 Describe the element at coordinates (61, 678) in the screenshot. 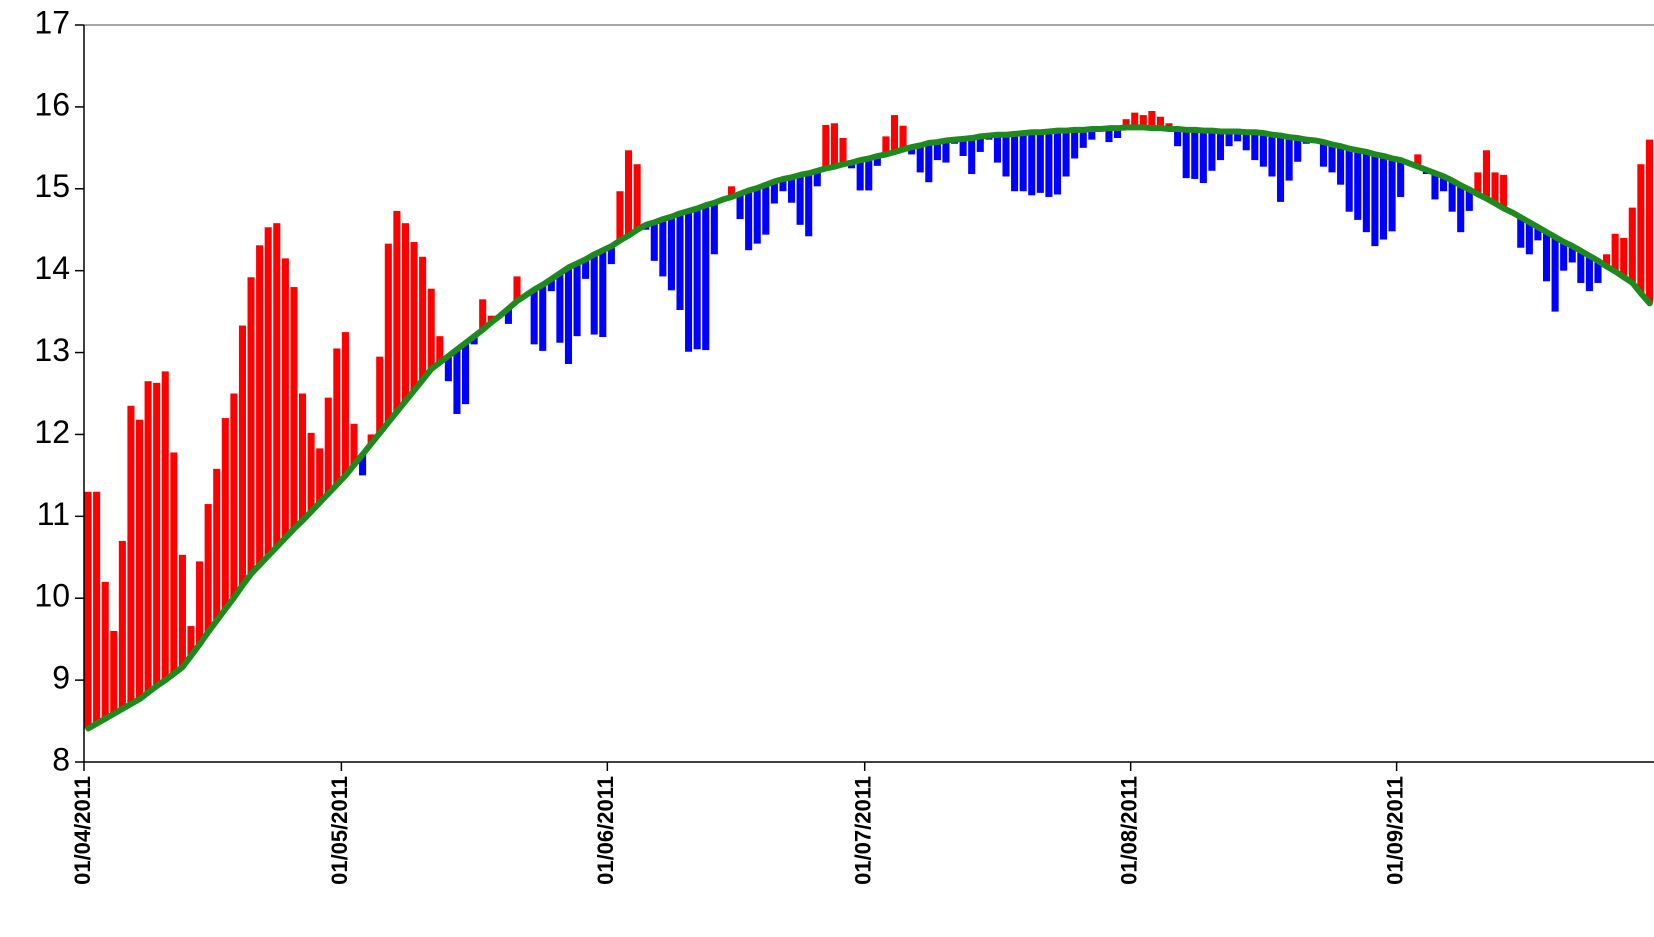

I see `y-tick-label: 9` at that location.